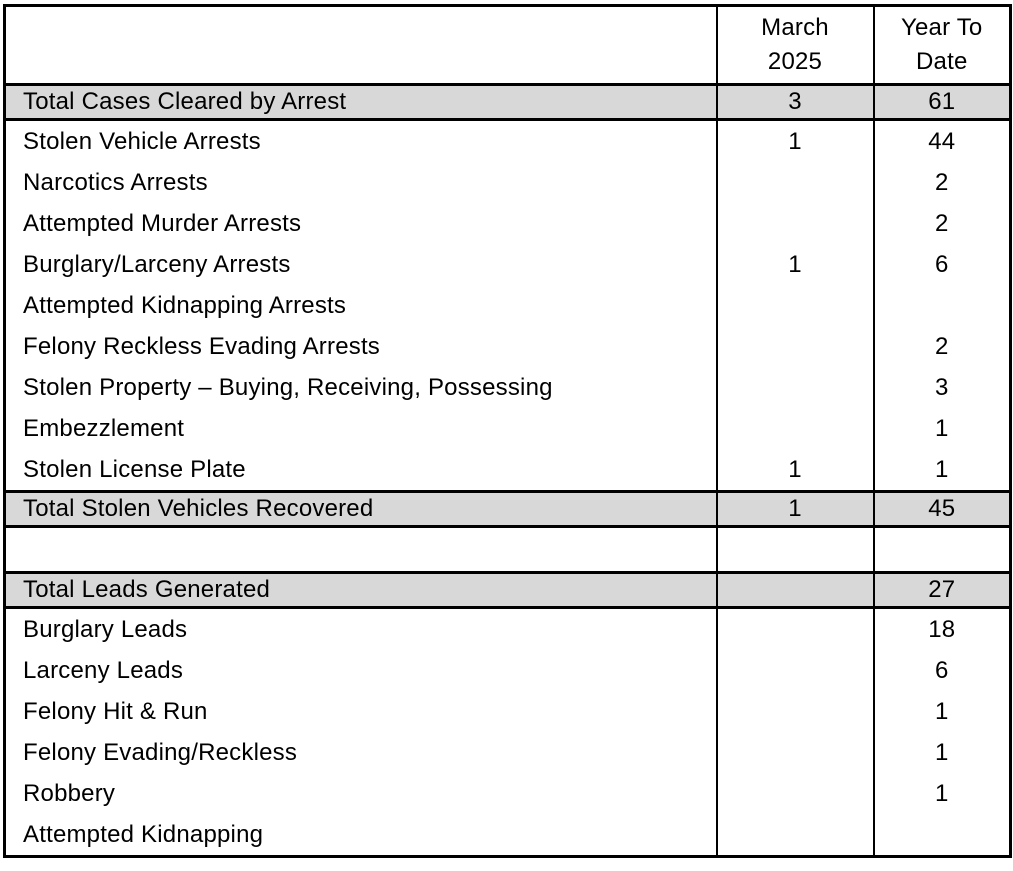 Image resolution: width=1013 pixels, height=871 pixels. Describe the element at coordinates (360, 45) in the screenshot. I see `empty-header-cell` at that location.